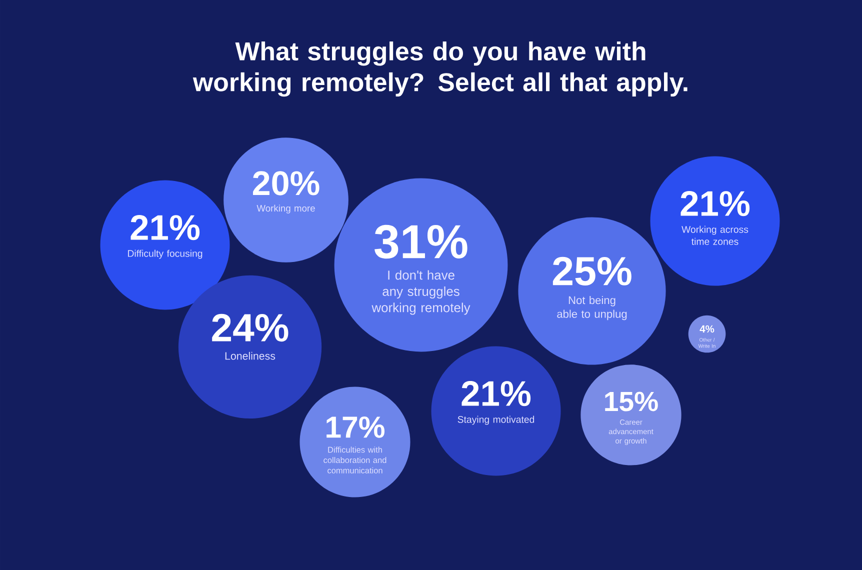  Describe the element at coordinates (165, 254) in the screenshot. I see `category-label: Difficulty focusing` at that location.